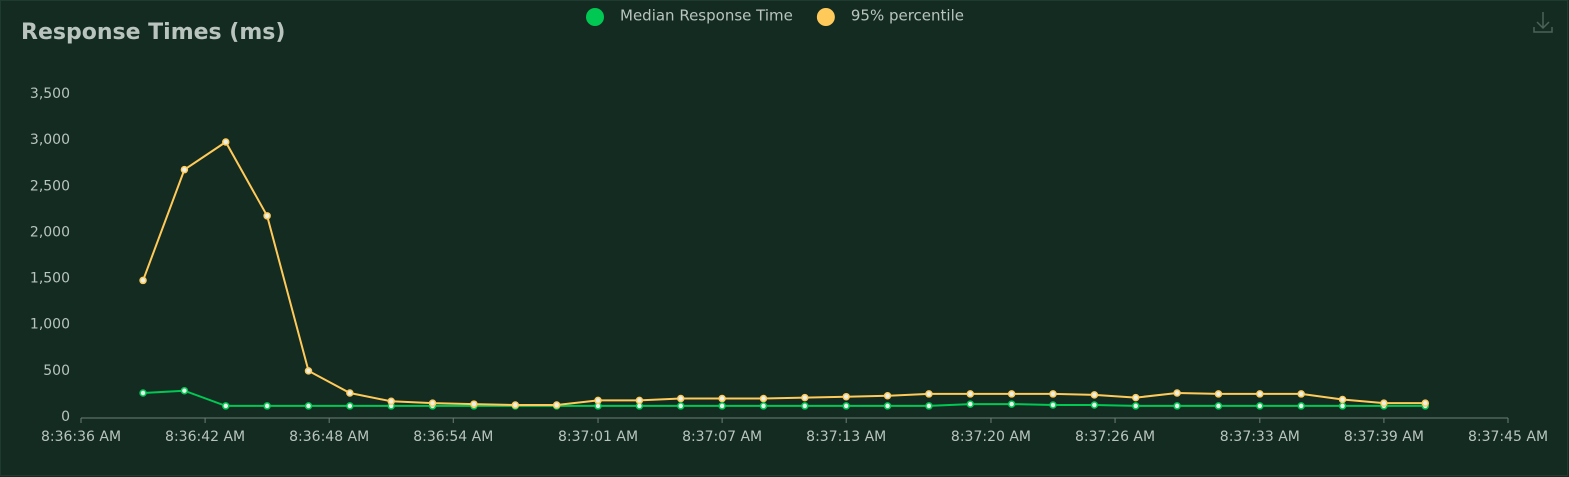 Image resolution: width=1569 pixels, height=477 pixels. I want to click on x-tick-label: 8:37:39 AM, so click(1384, 437).